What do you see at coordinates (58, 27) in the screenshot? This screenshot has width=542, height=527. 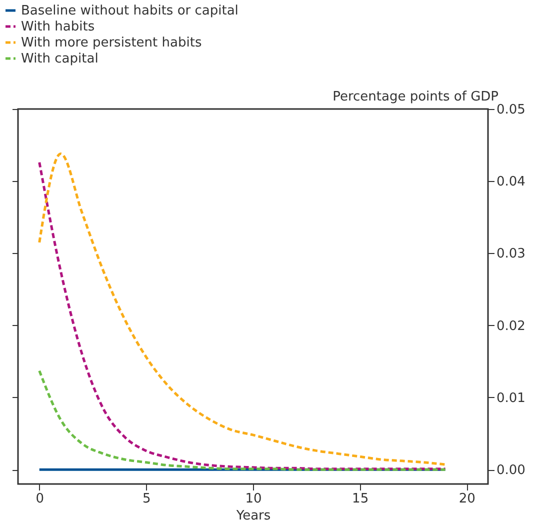 I see `legend-label: With habits` at bounding box center [58, 27].